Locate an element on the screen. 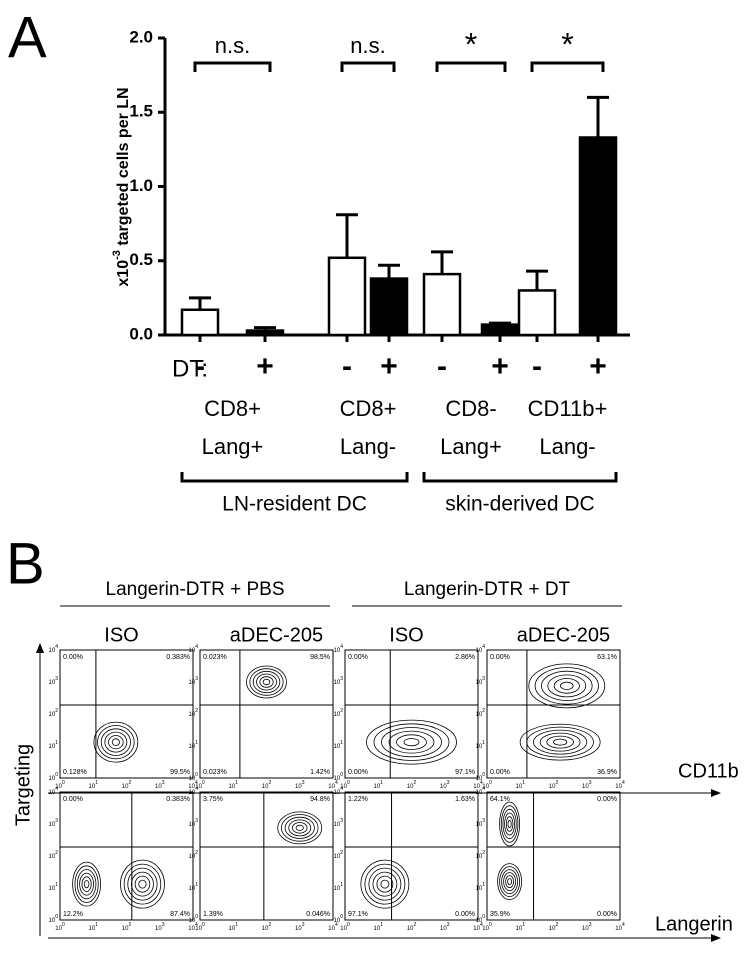 The width and height of the screenshot is (745, 954). row-axis-label: Langerin is located at coordinates (694, 924).